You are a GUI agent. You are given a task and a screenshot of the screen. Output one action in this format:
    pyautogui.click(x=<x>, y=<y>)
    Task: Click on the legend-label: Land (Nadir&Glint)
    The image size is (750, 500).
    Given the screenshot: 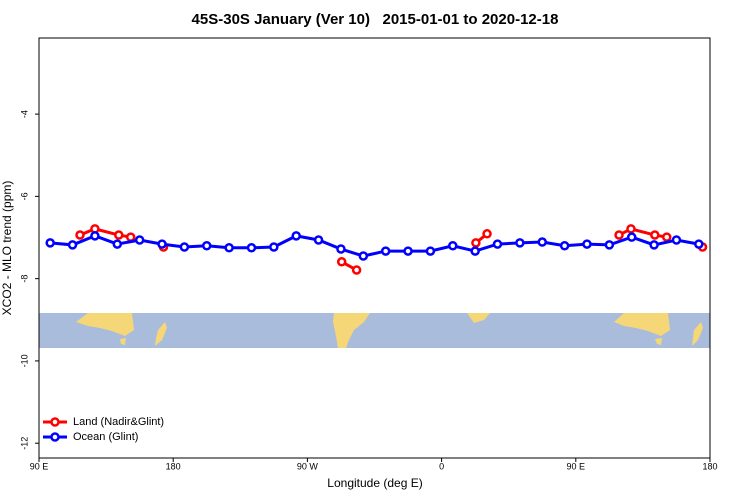 What is the action you would take?
    pyautogui.click(x=118, y=422)
    